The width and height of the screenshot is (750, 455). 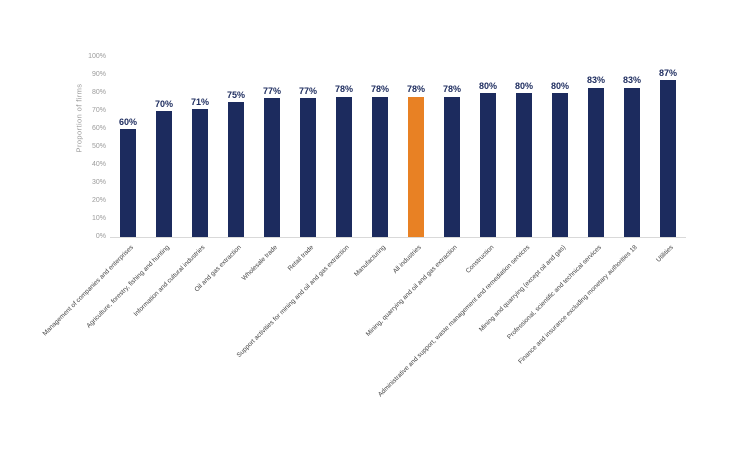 What do you see at coordinates (97, 56) in the screenshot?
I see `y-tick-label: 100%` at bounding box center [97, 56].